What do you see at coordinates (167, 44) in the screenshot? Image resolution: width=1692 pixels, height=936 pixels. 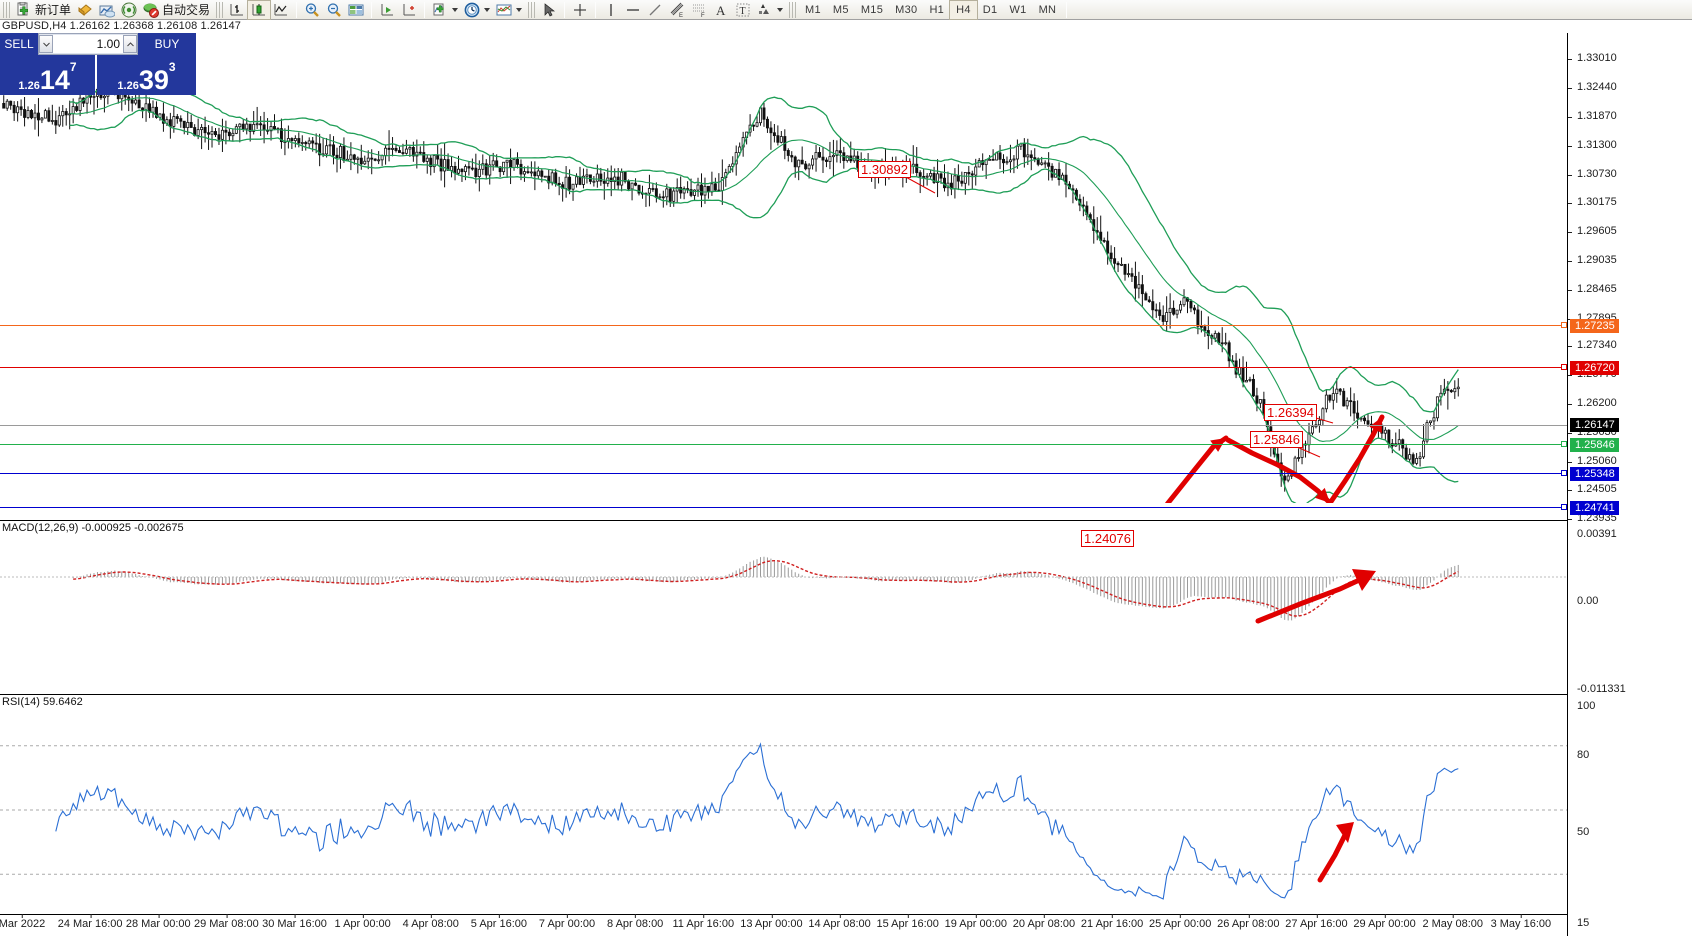 I see `buy-button: BUY` at bounding box center [167, 44].